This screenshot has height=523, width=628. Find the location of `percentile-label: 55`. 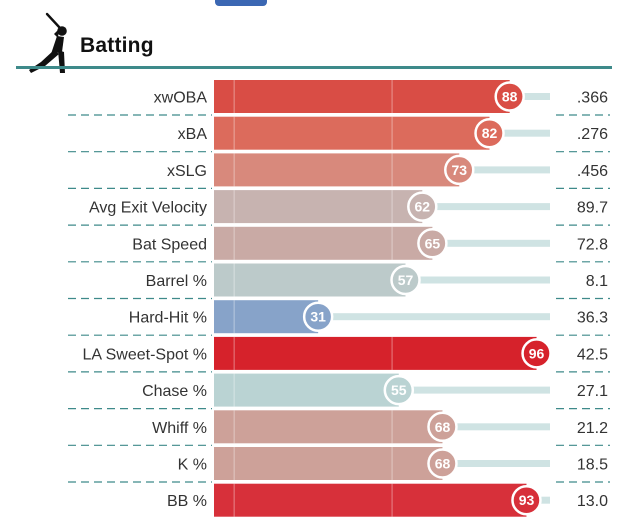

percentile-label: 55 is located at coordinates (399, 390).